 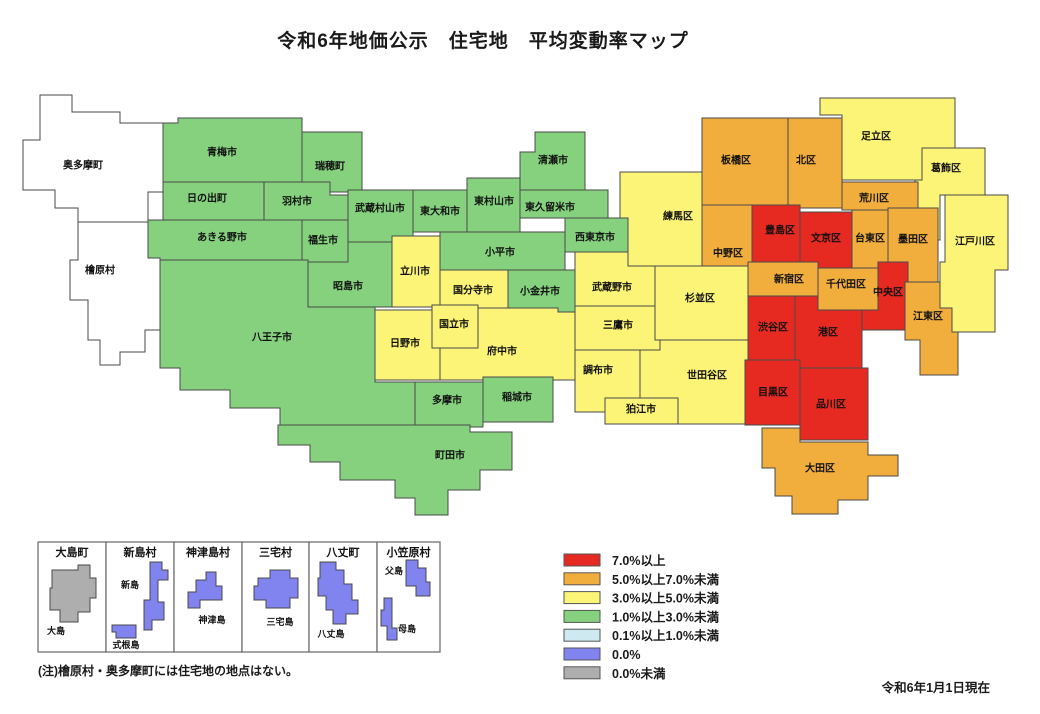 I want to click on map-region-label: 日野市, so click(x=405, y=343).